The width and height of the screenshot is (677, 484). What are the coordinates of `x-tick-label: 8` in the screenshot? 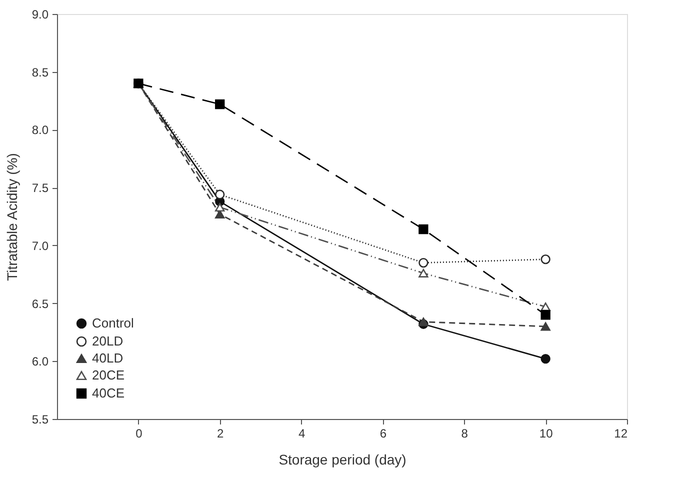 It's located at (464, 433).